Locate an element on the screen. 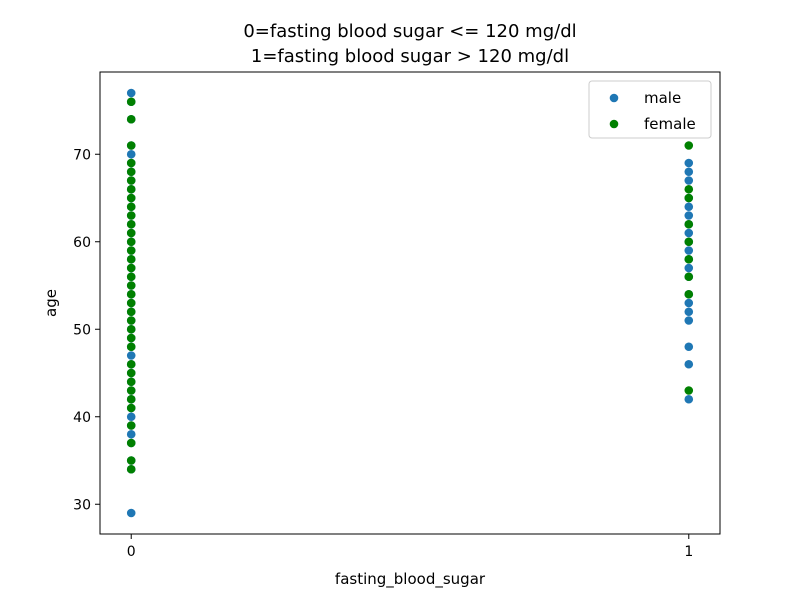 This screenshot has width=800, height=600. legend-label-female: female is located at coordinates (670, 124).